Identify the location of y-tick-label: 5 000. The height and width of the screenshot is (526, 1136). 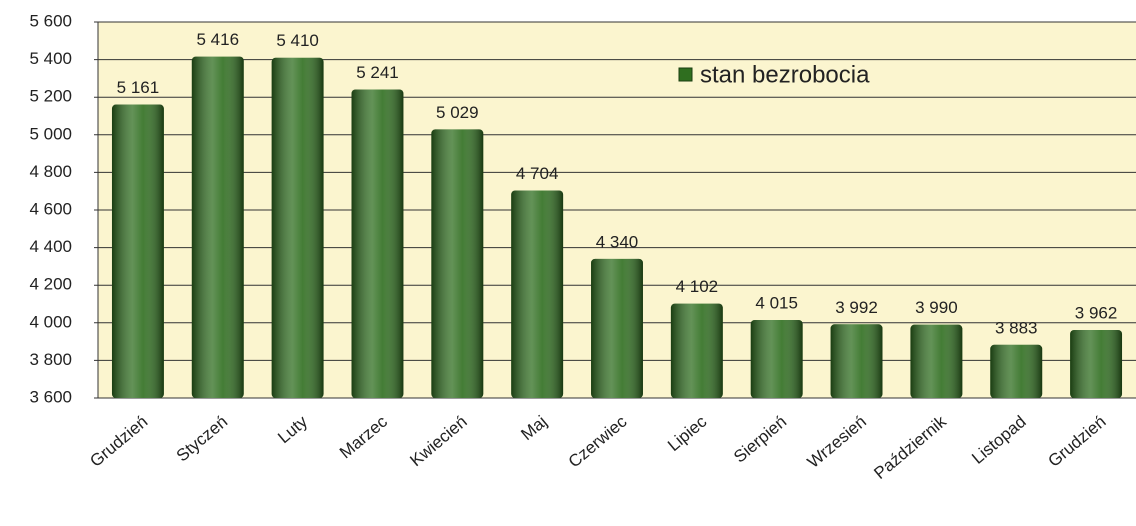
(50, 133).